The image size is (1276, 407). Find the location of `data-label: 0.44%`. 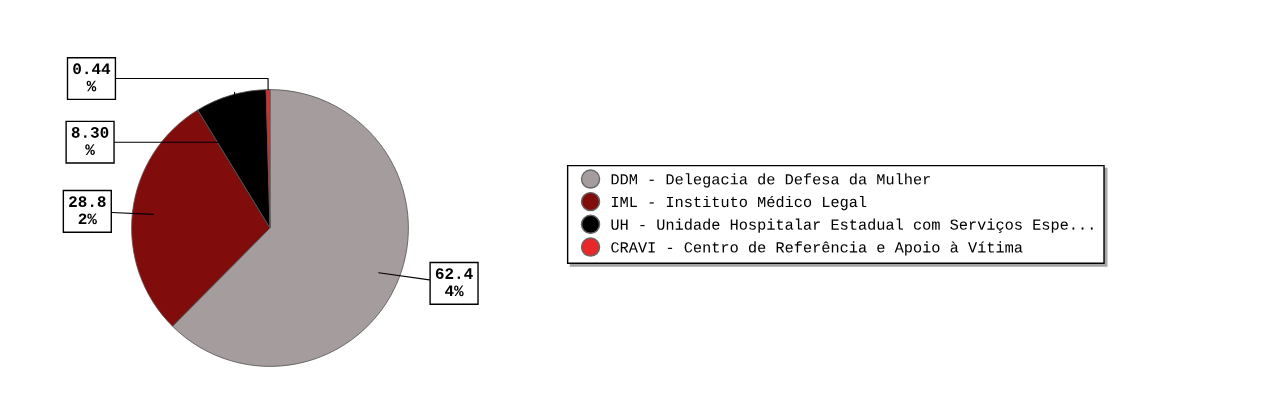

data-label: 0.44% is located at coordinates (92, 77).